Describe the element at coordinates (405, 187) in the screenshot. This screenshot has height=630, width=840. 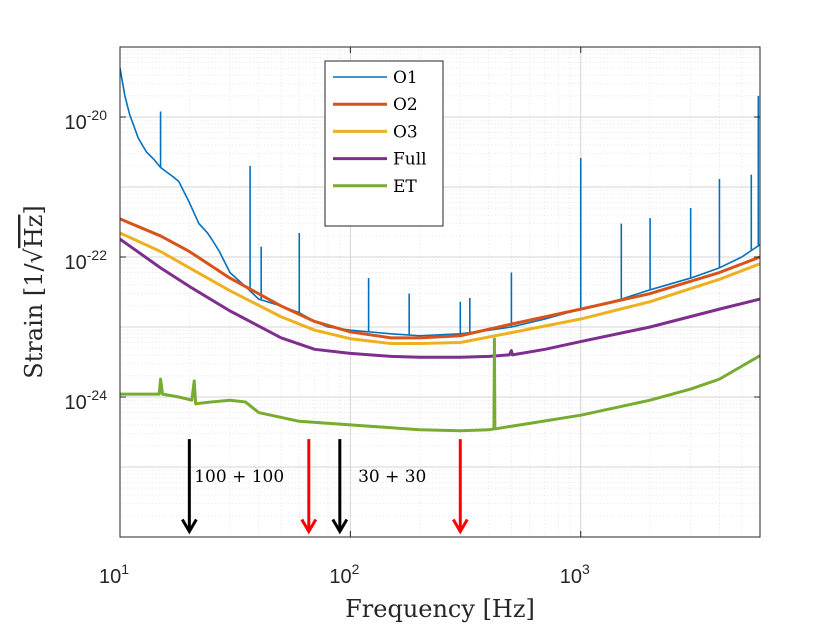
I see `legend-label: ET` at that location.